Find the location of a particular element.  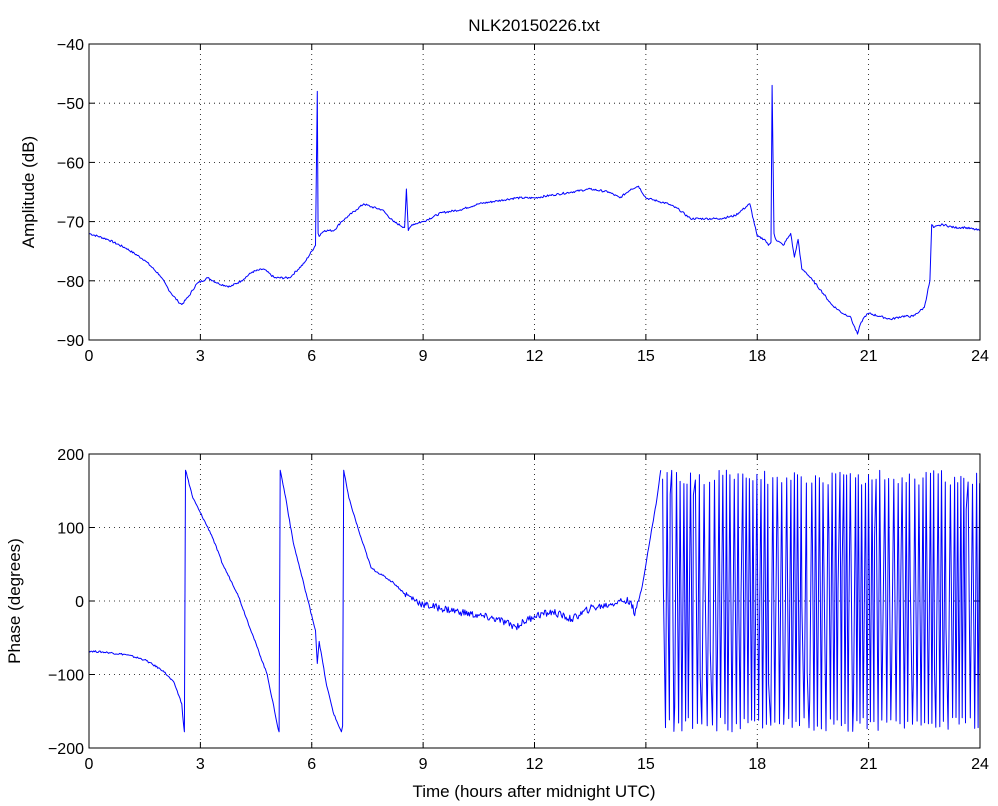

amplitude-x-tick-label: 3 is located at coordinates (200, 356).